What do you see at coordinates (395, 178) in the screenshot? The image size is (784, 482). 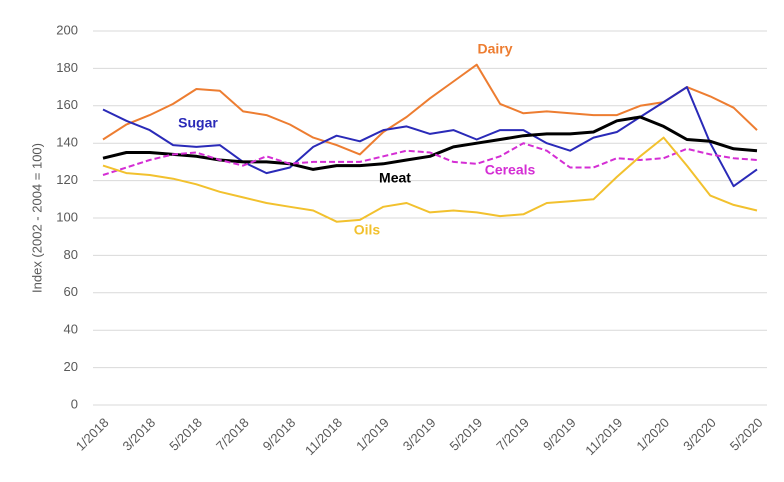 I see `series-label: Meat` at bounding box center [395, 178].